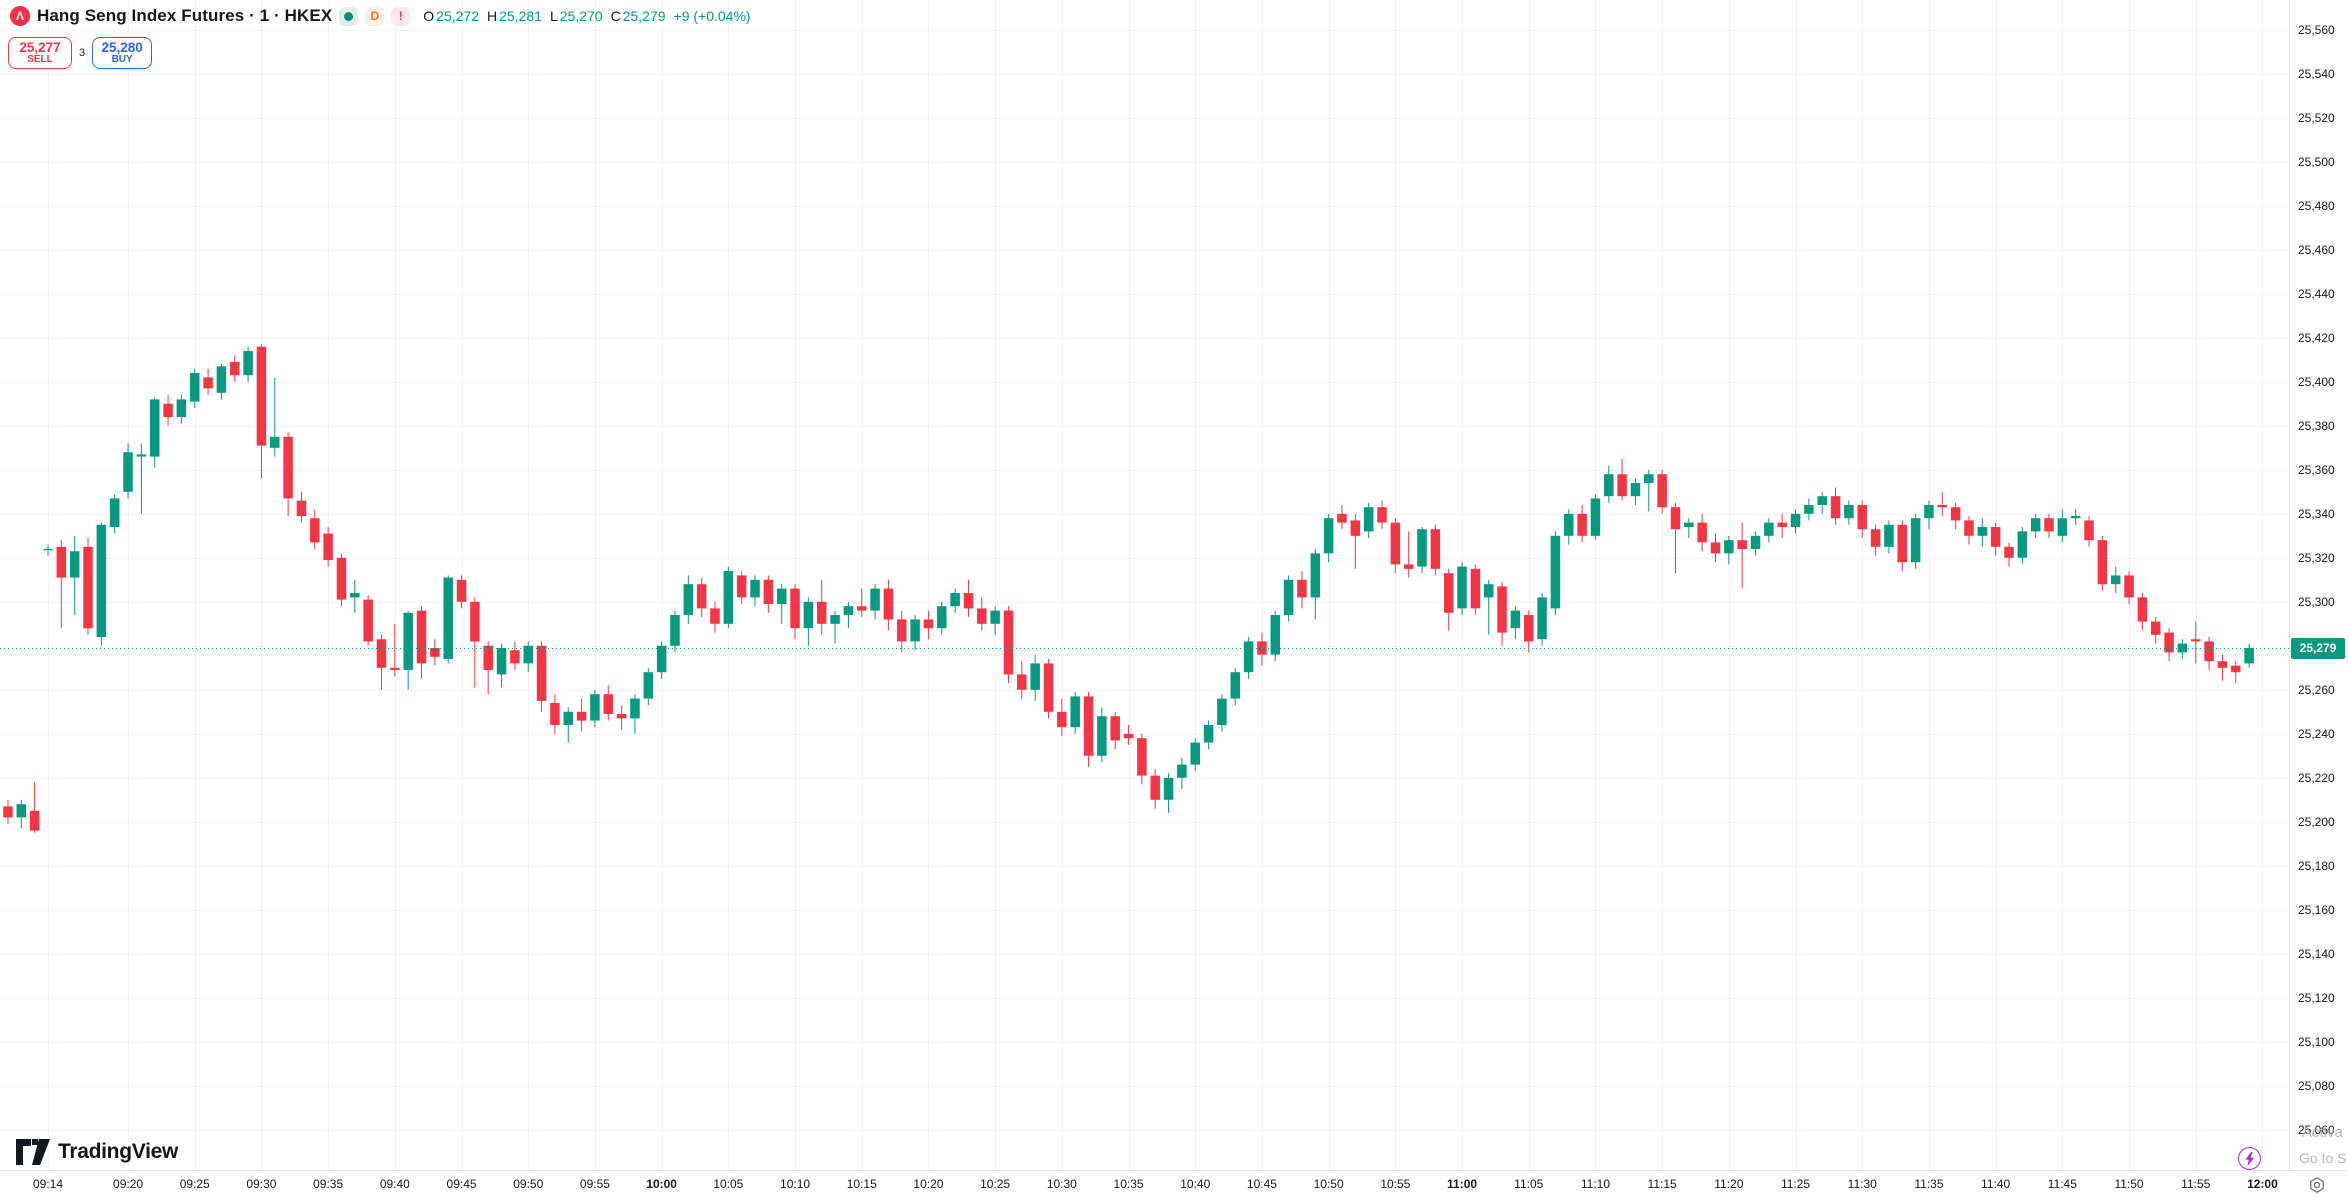 The width and height of the screenshot is (2348, 1198). I want to click on price-tick-label: 25,360, so click(2316, 469).